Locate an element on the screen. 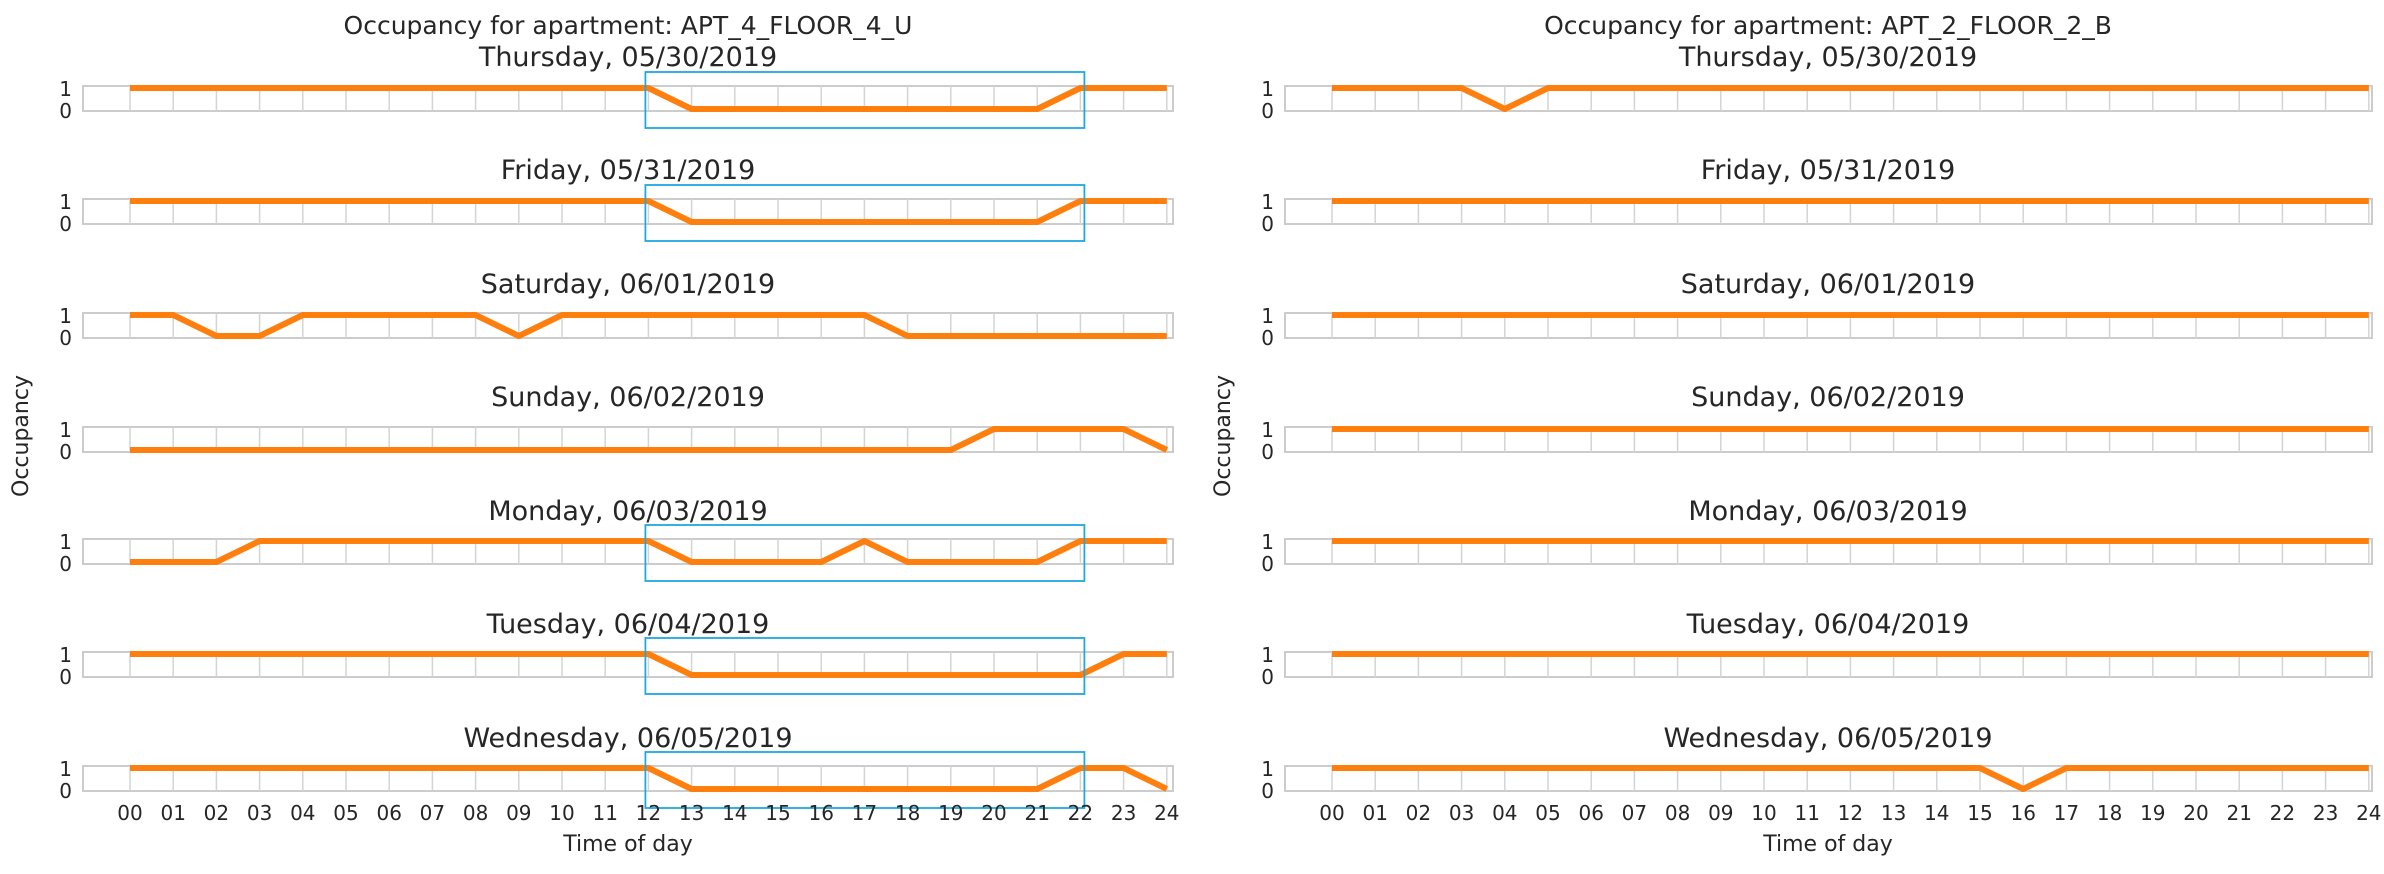 The image size is (2384, 874). x-tick-label: 09 is located at coordinates (518, 813).